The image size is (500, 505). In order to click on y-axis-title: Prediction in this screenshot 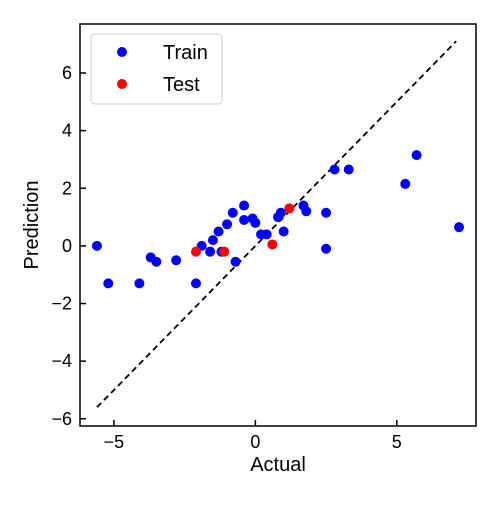, I will do `click(32, 225)`.